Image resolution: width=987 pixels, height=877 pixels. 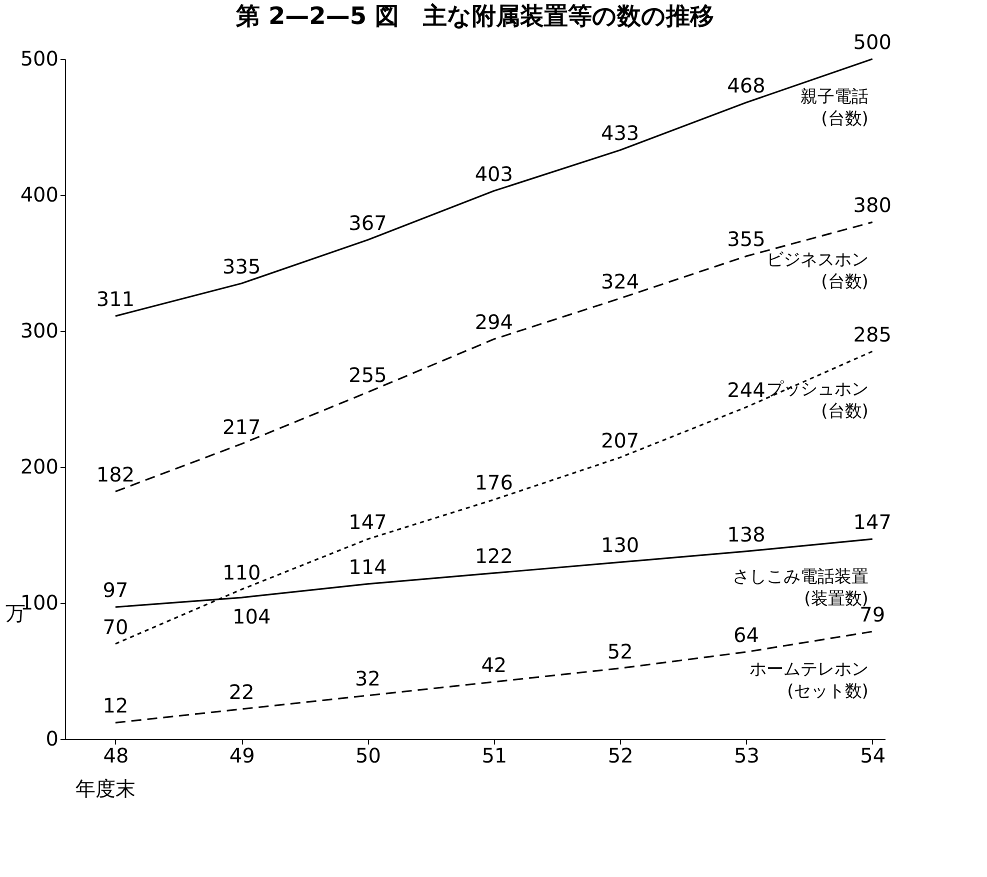 I want to click on data-label: 468, so click(x=746, y=86).